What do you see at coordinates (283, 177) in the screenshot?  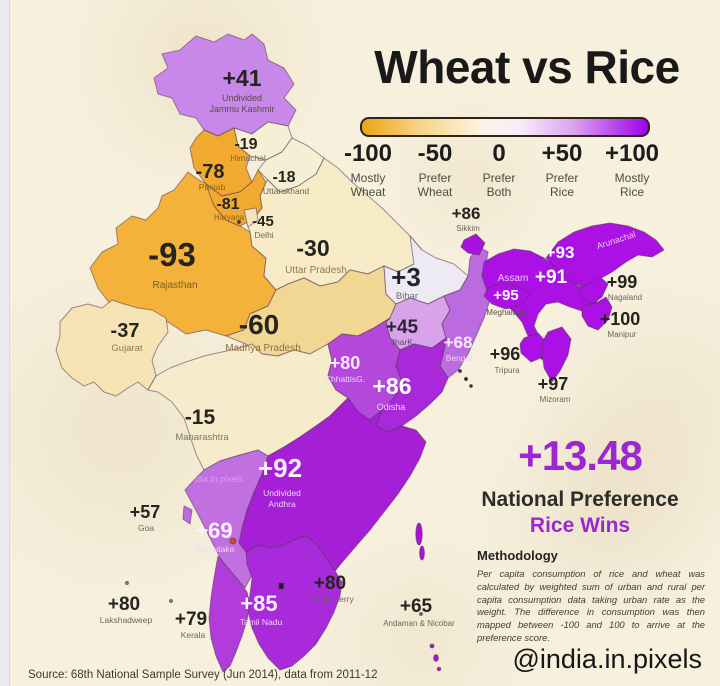 I see `value-uttarakhand: -18` at bounding box center [283, 177].